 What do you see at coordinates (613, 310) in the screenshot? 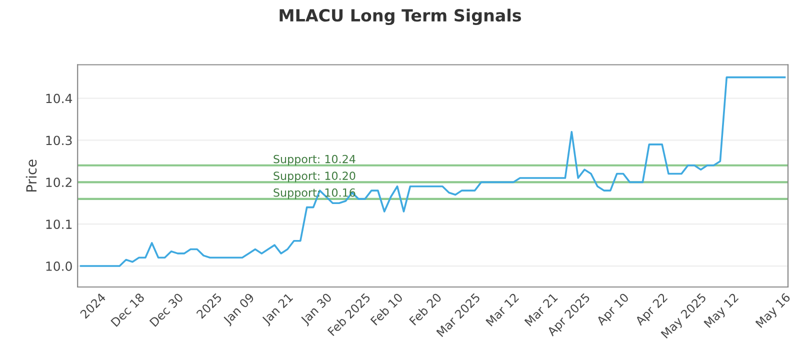
I see `x-tick-label: Apr 10` at bounding box center [613, 310].